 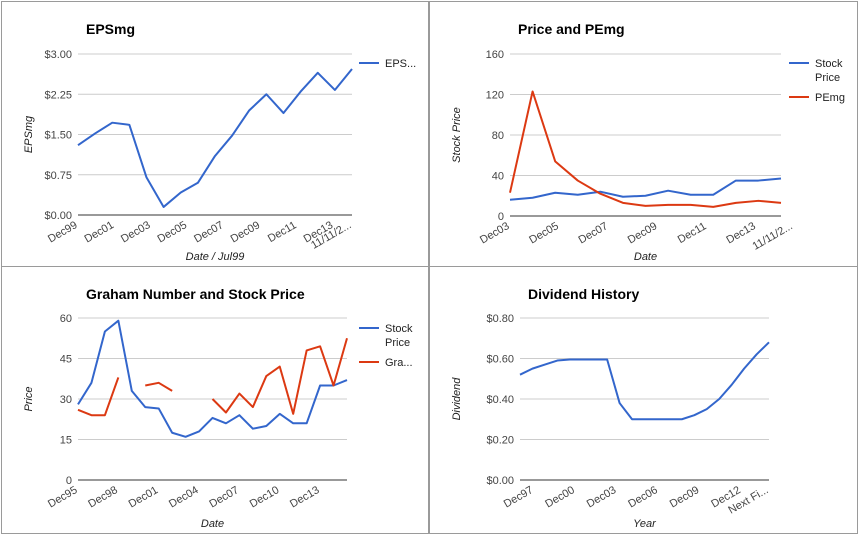 I want to click on x-tick-label: Dec10, so click(x=265, y=497).